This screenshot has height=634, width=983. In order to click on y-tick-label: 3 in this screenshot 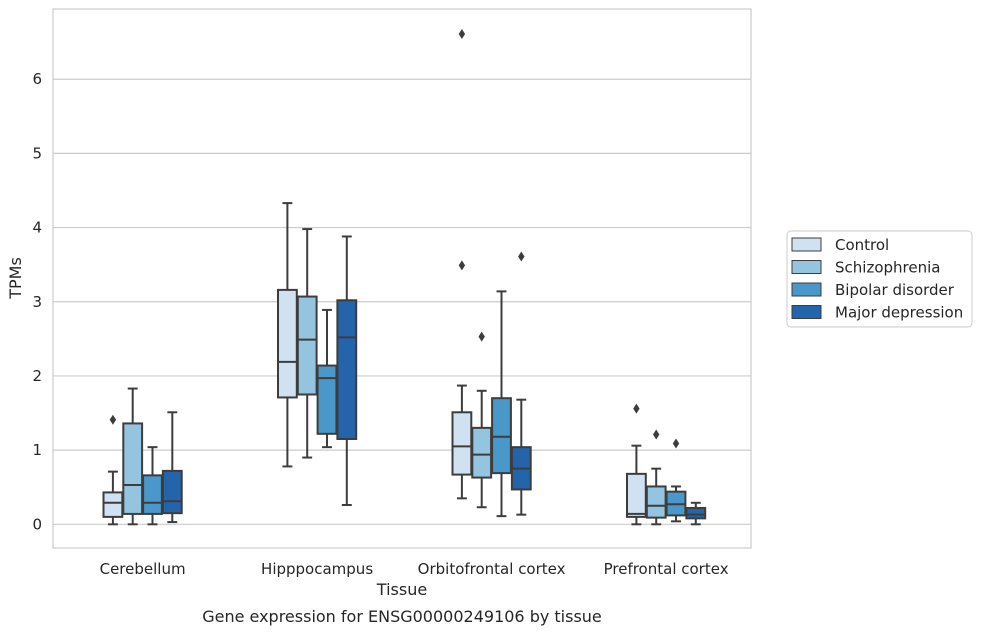, I will do `click(37, 302)`.